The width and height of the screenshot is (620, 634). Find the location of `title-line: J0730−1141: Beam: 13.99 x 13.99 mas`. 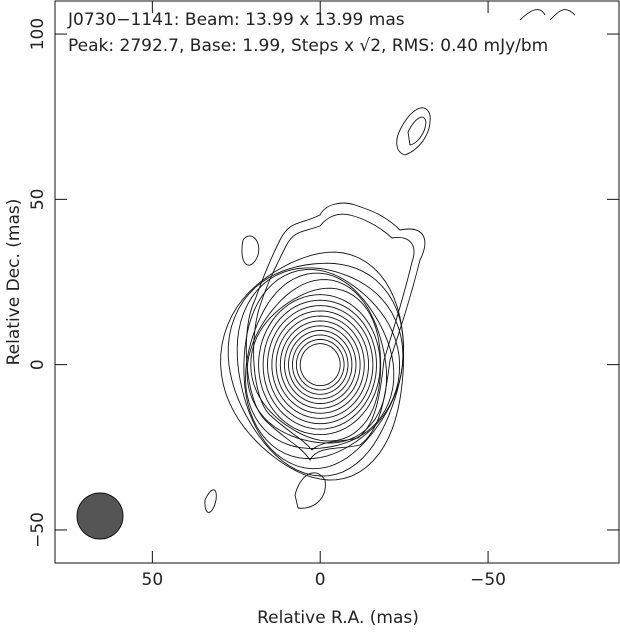

title-line: J0730−1141: Beam: 13.99 x 13.99 mas is located at coordinates (236, 20).